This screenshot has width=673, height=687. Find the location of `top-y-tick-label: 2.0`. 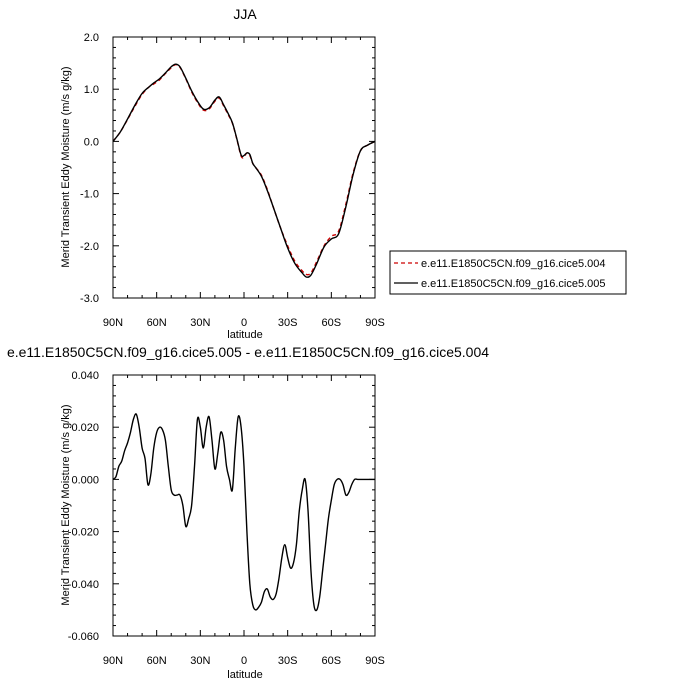

top-y-tick-label: 2.0 is located at coordinates (91, 38).